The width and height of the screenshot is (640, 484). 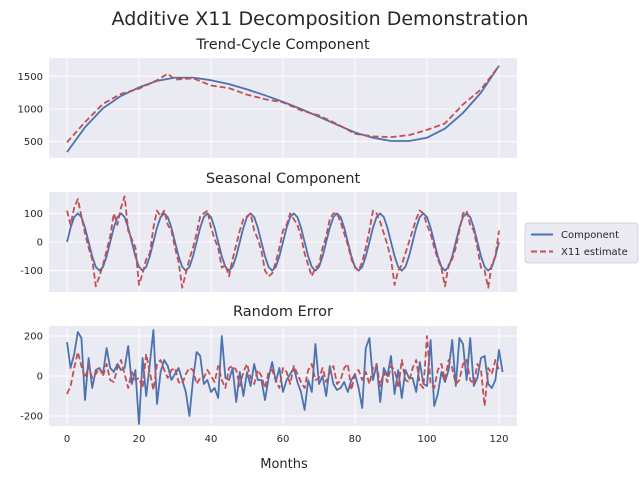 I want to click on legend: Component X11 estimate, so click(x=581, y=243).